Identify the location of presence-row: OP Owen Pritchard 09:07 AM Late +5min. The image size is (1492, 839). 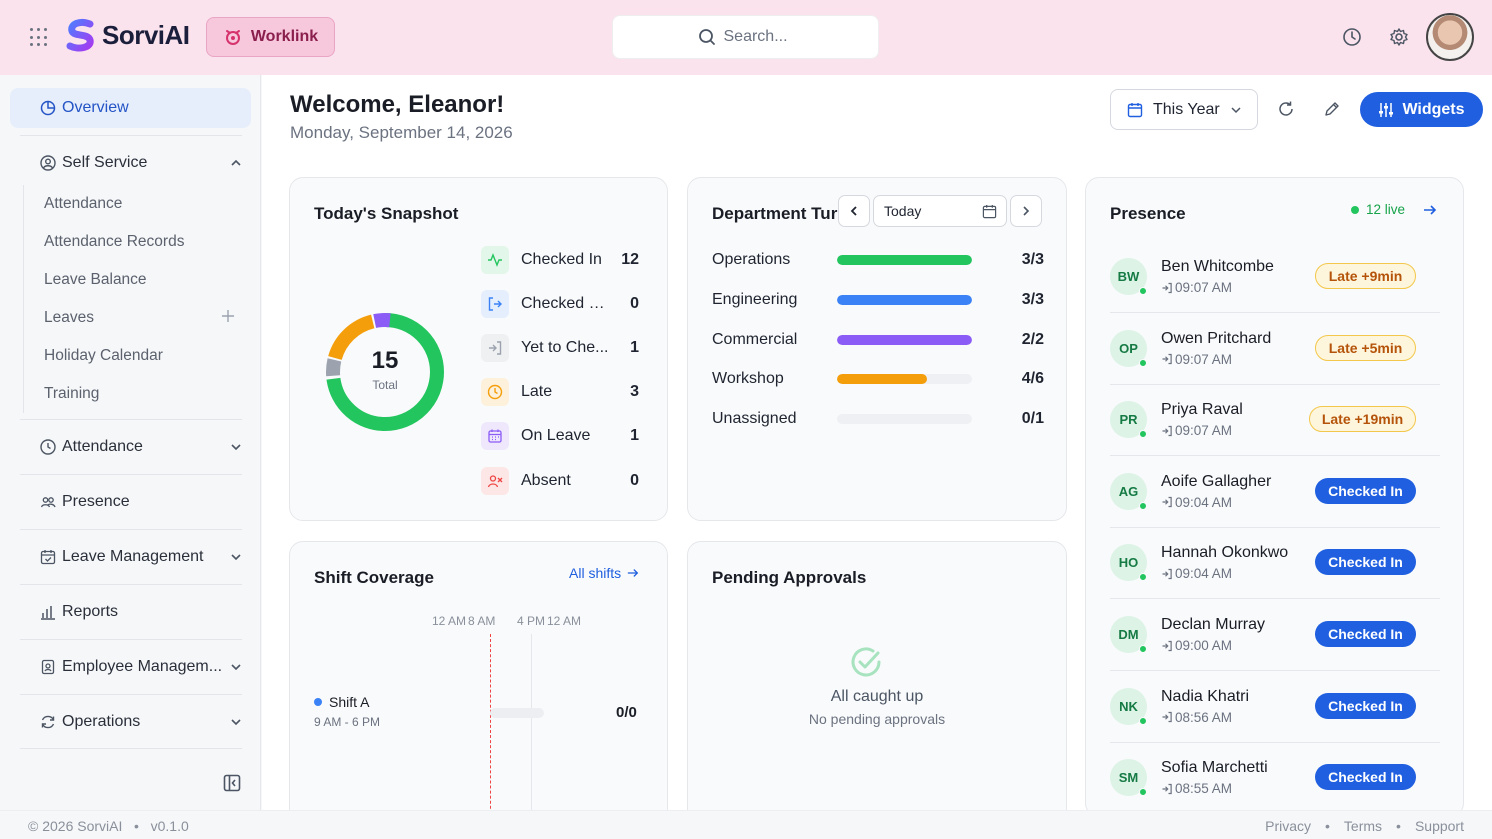
(1275, 349).